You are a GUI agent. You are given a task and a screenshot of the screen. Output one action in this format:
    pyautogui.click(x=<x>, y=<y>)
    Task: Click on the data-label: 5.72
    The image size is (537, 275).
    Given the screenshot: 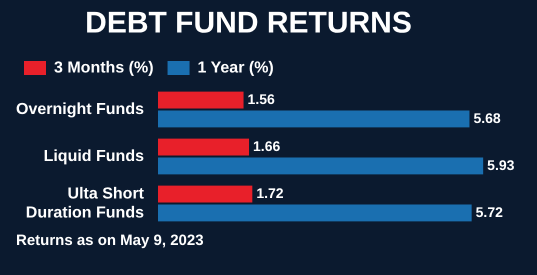 What is the action you would take?
    pyautogui.click(x=490, y=212)
    